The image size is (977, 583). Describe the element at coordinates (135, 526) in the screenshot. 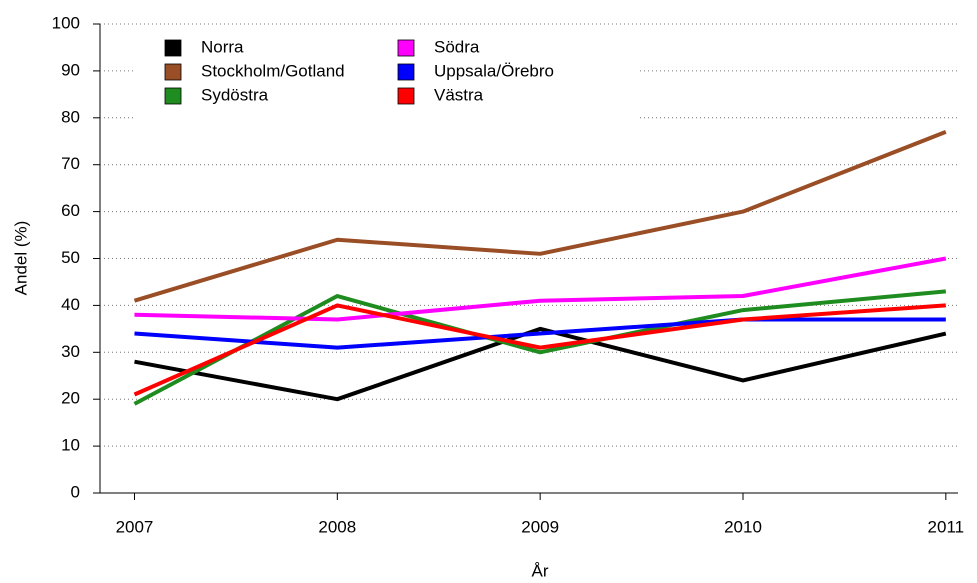

I see `x-tick-label: 2007` at that location.